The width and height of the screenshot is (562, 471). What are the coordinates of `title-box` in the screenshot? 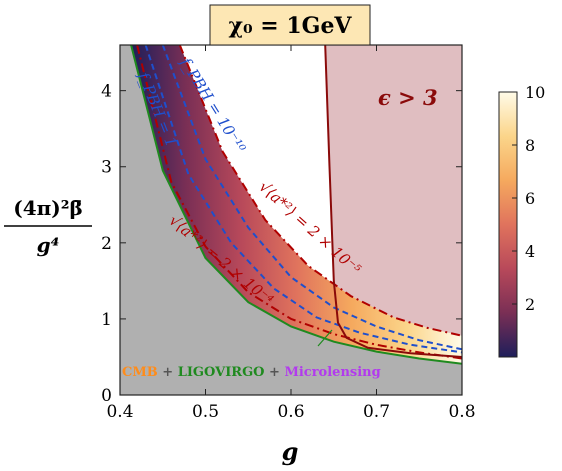 It's located at (290, 25).